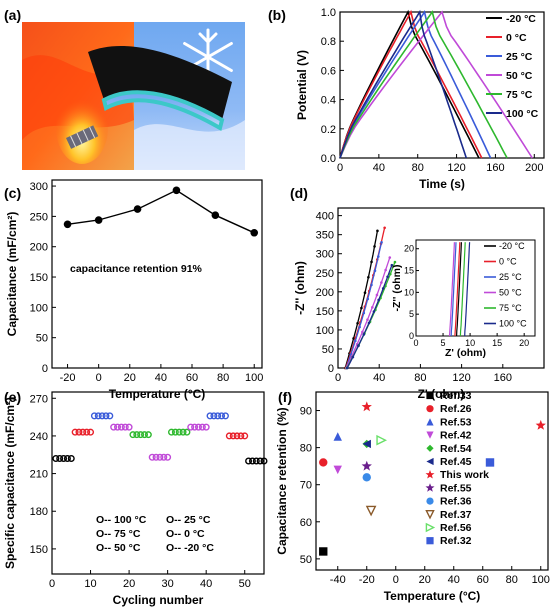 The height and width of the screenshot is (607, 553). Describe the element at coordinates (456, 462) in the screenshot. I see `retention-legend-label-5: Ref.45` at that location.